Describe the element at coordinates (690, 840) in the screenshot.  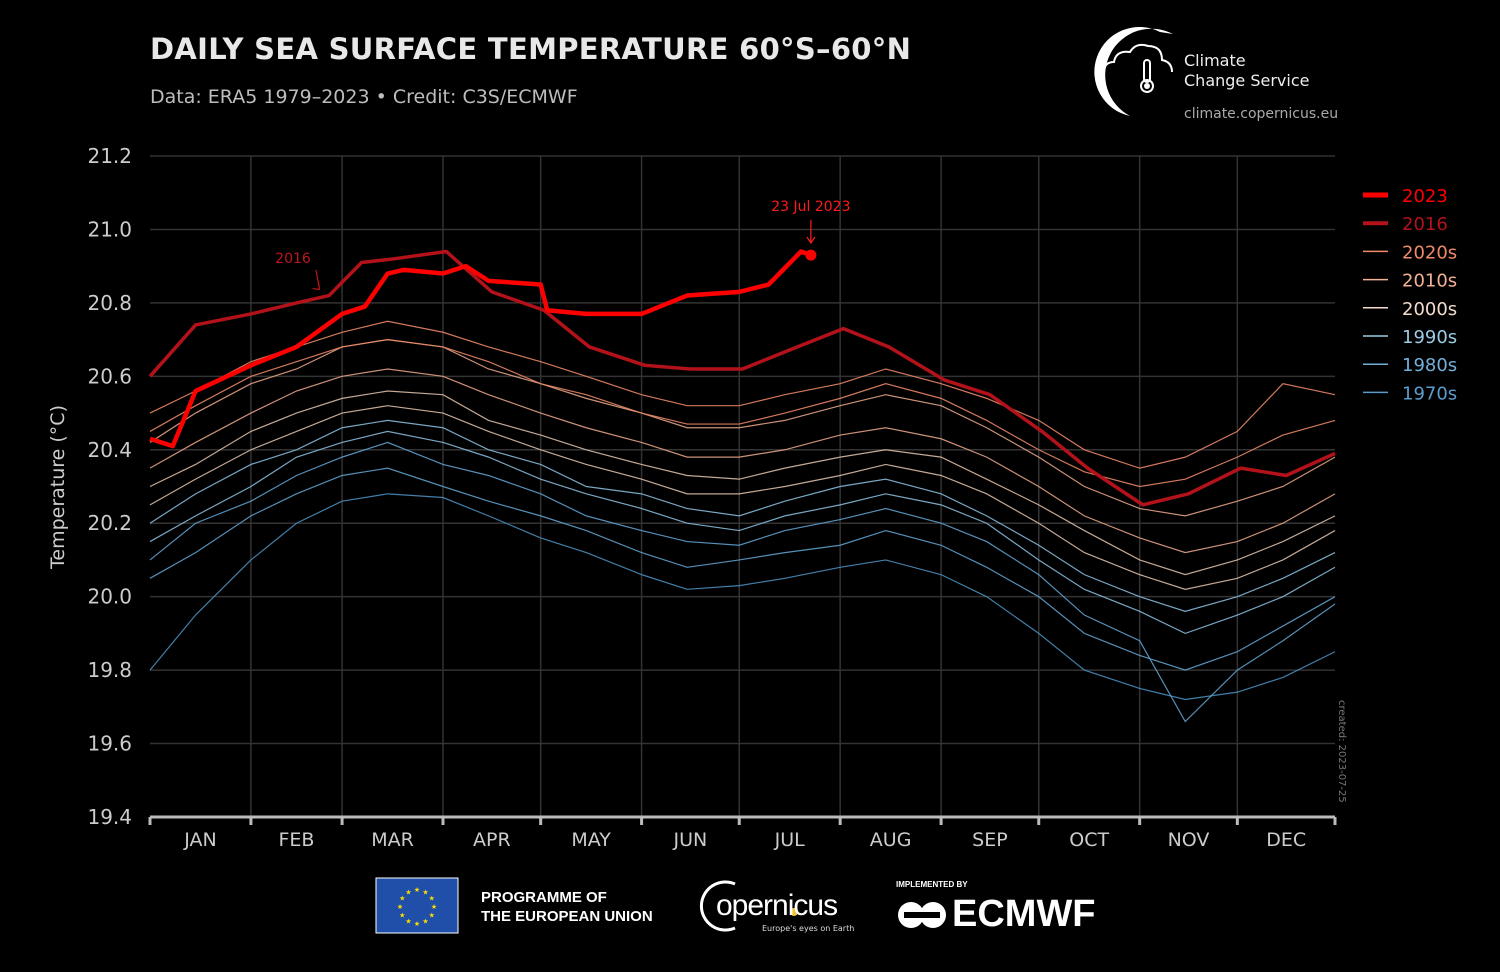
I see `x-tick-label: JUN` at that location.